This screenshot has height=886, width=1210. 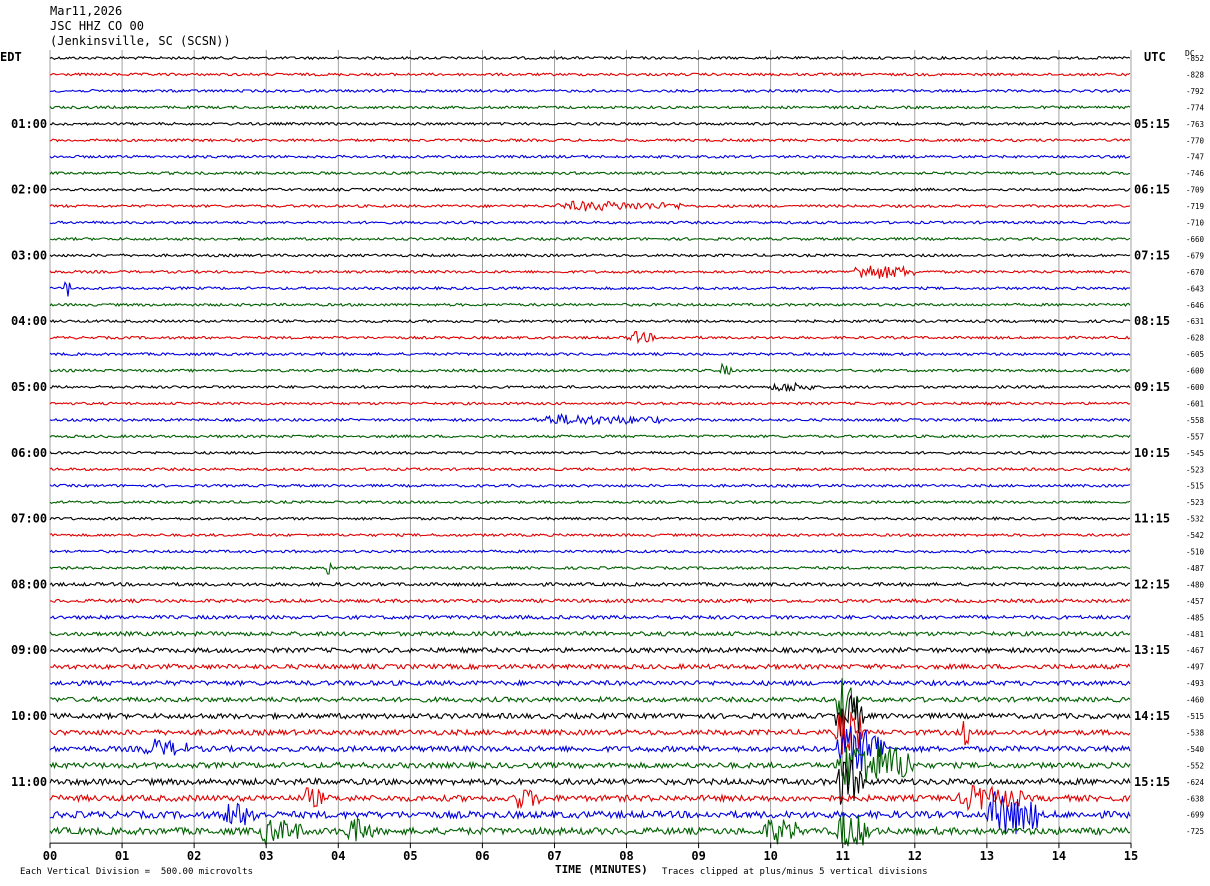 I want to click on header-date: Mar11,2026, so click(x=86, y=11).